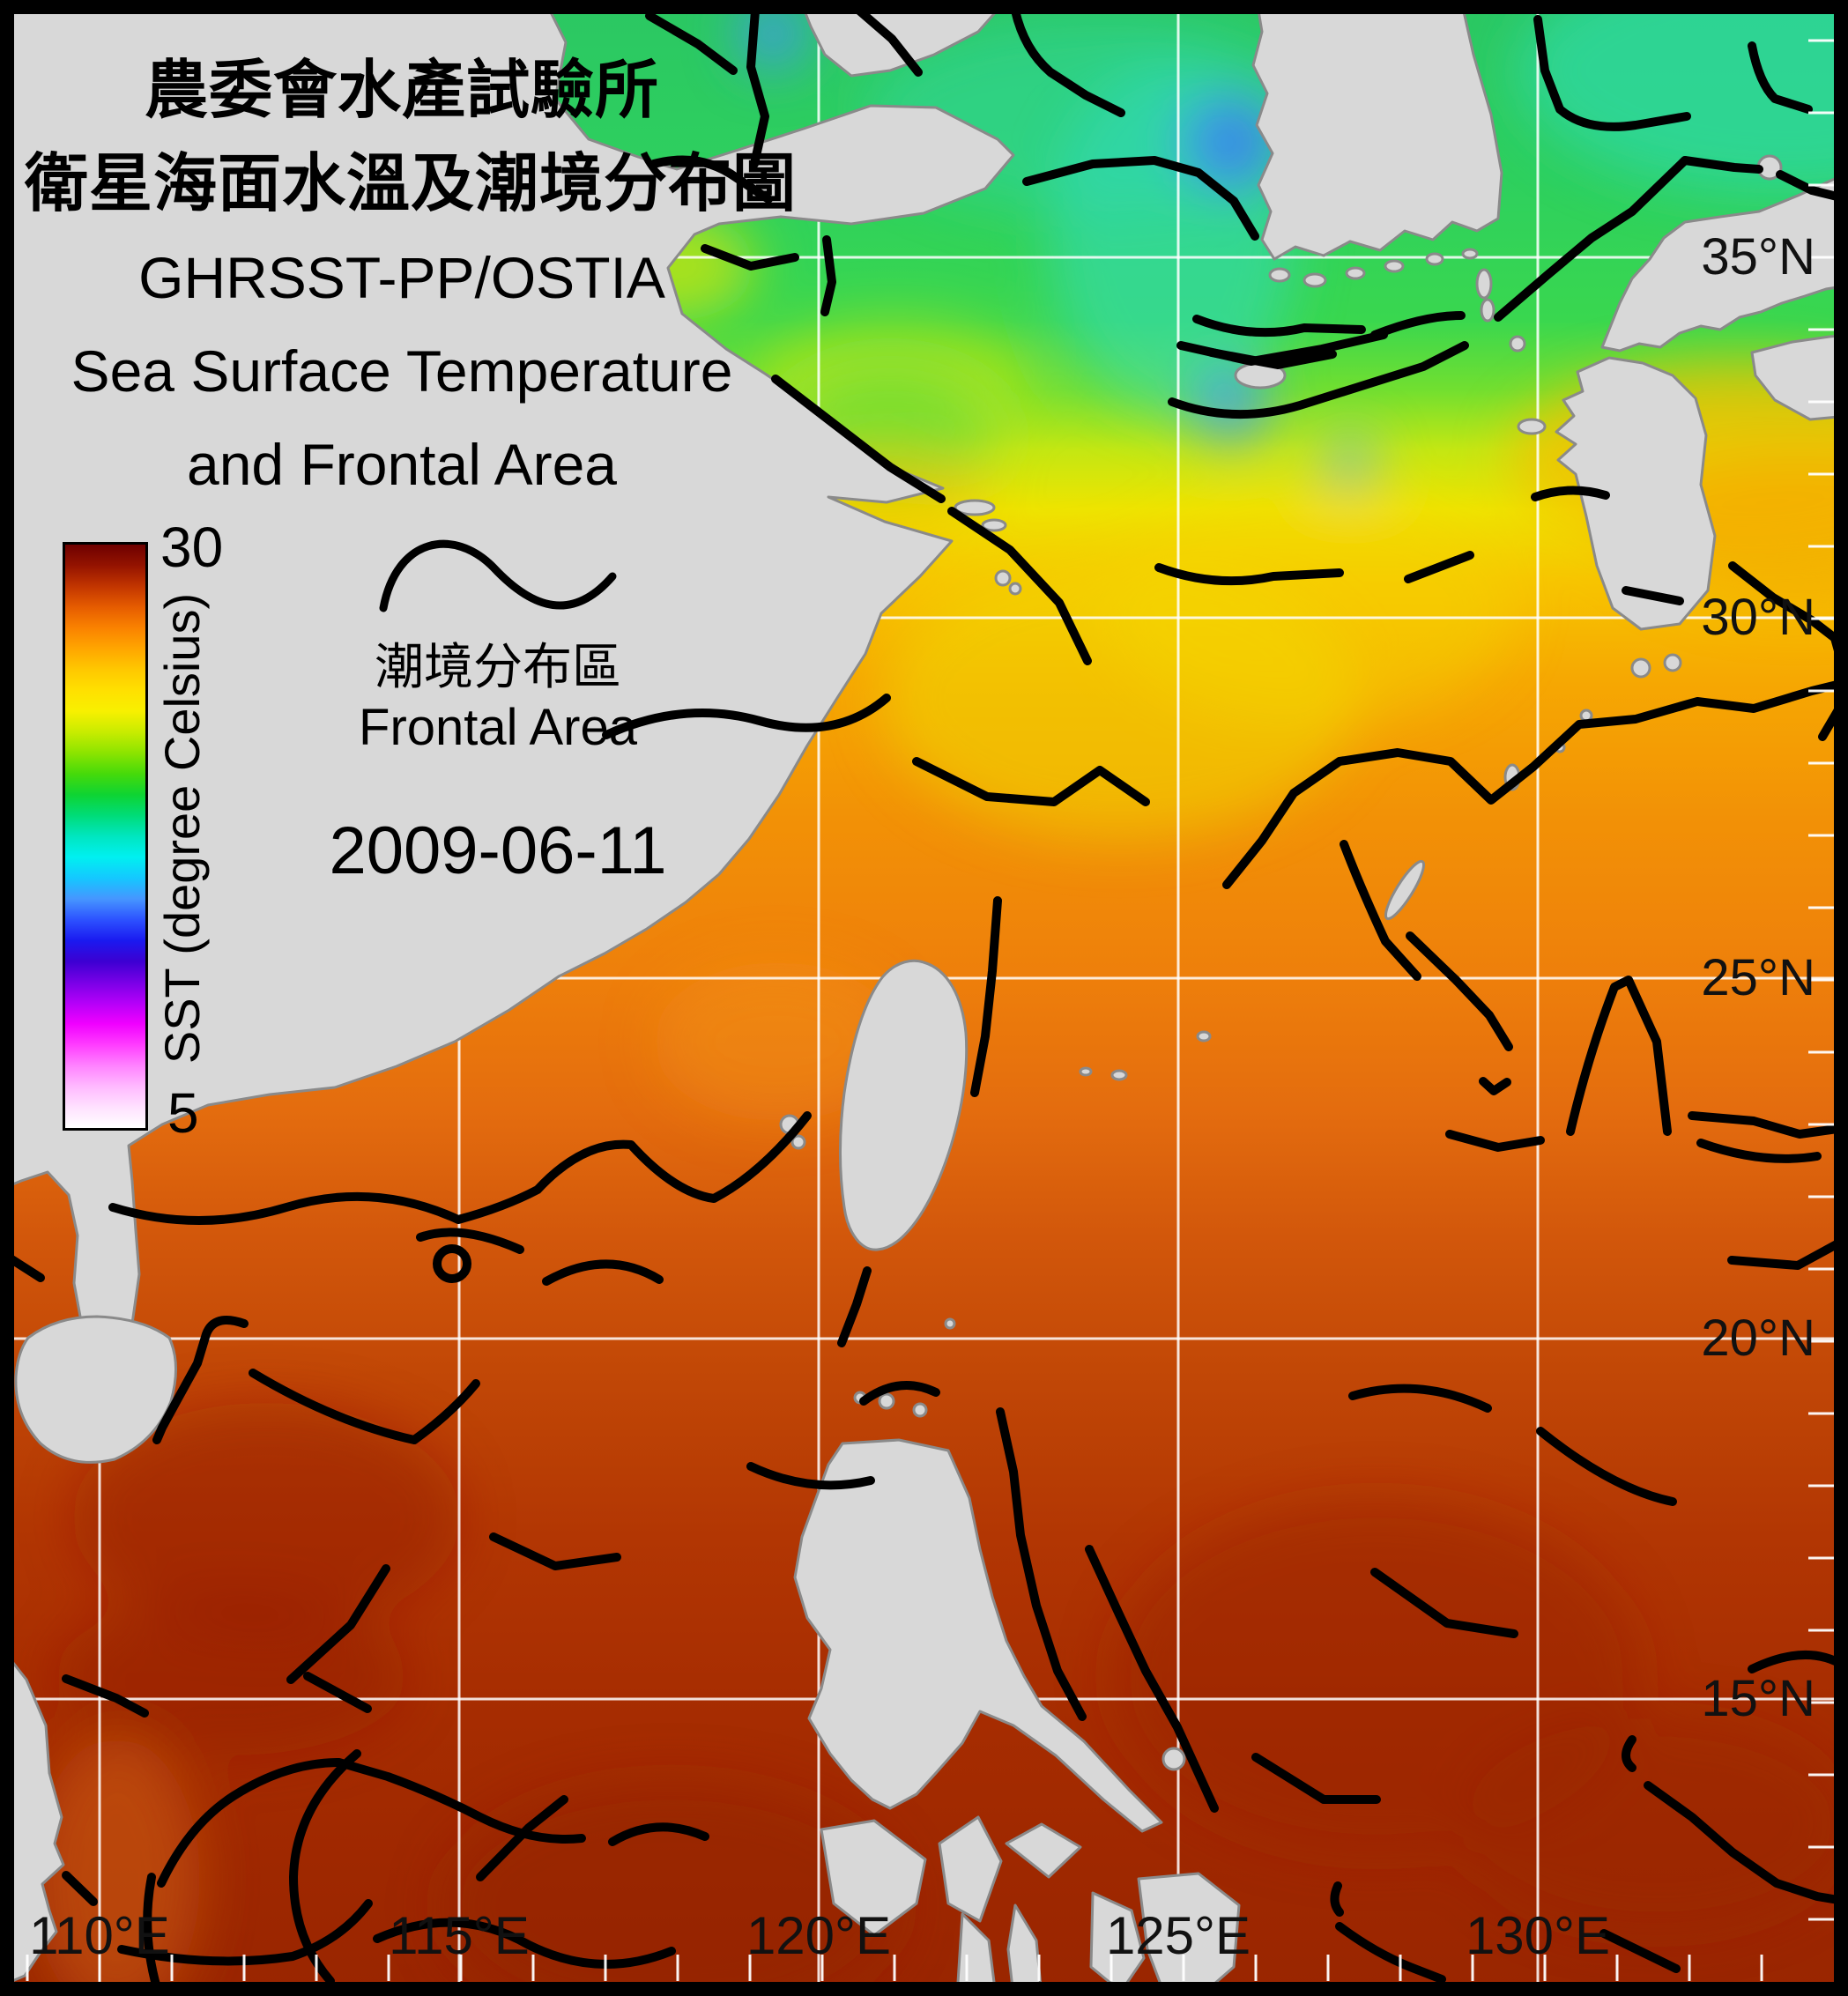 This screenshot has height=1996, width=1848. What do you see at coordinates (402, 371) in the screenshot?
I see `title-product-en-1: Sea Surface Temperature` at bounding box center [402, 371].